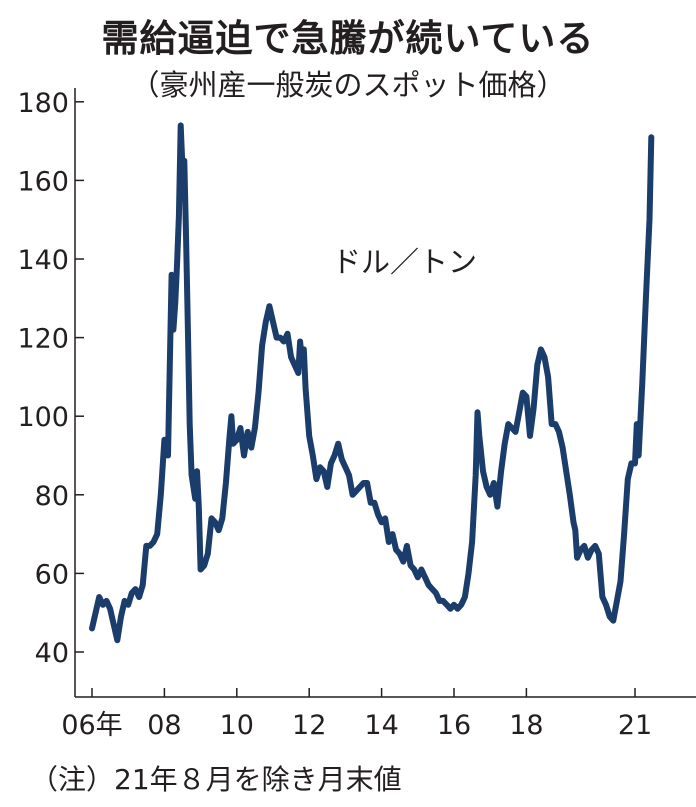  I want to click on x-tick-label: 16, so click(454, 725).